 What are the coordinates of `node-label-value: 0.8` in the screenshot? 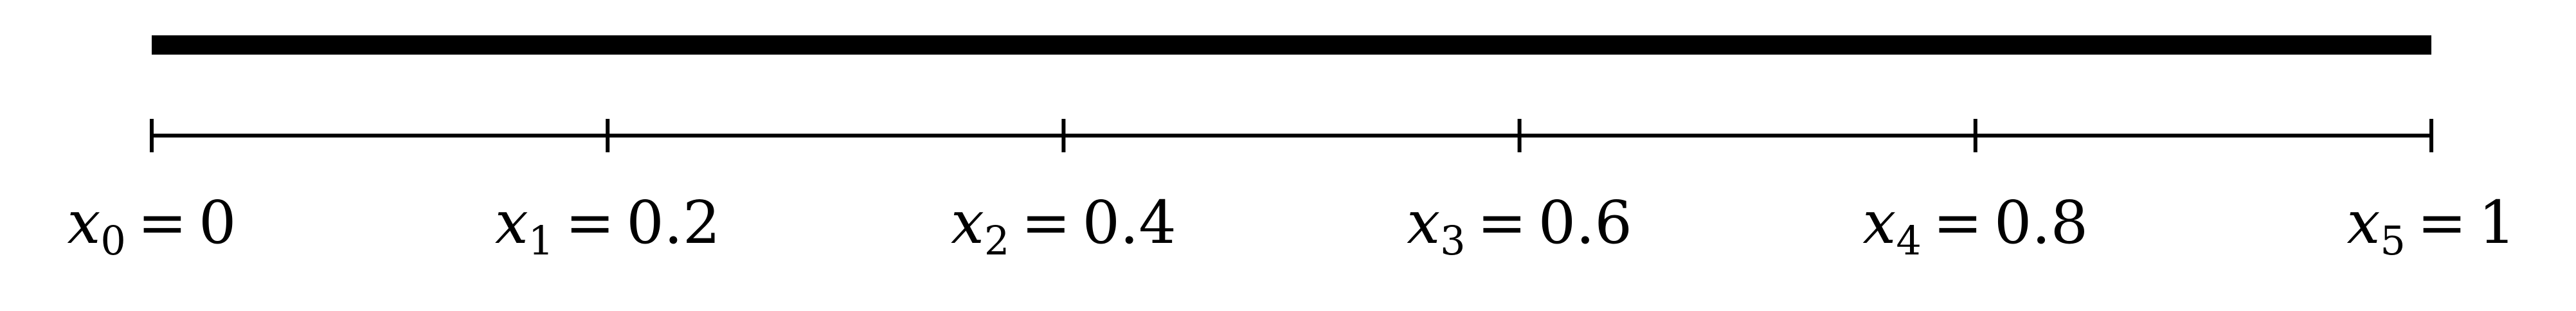 It's located at (2041, 223).